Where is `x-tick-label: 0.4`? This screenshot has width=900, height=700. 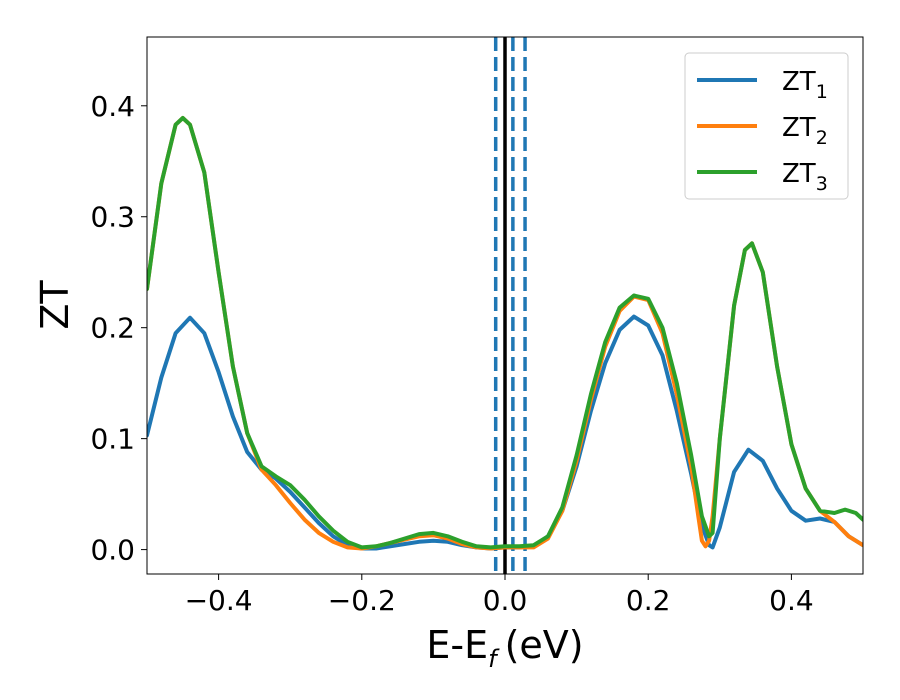 x-tick-label: 0.4 is located at coordinates (791, 600).